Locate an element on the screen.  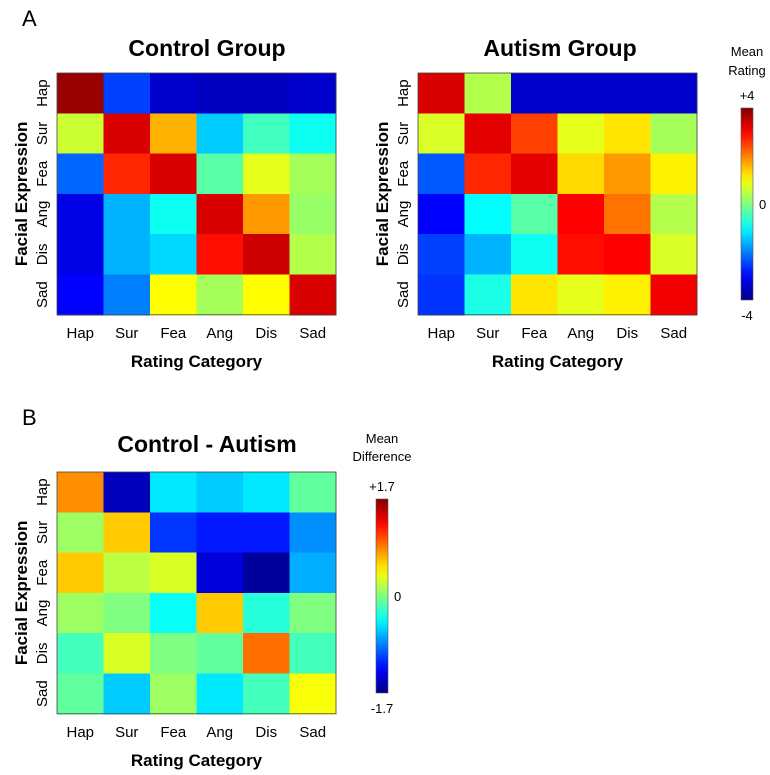
autism-cell-ang-sur is located at coordinates (488, 214).